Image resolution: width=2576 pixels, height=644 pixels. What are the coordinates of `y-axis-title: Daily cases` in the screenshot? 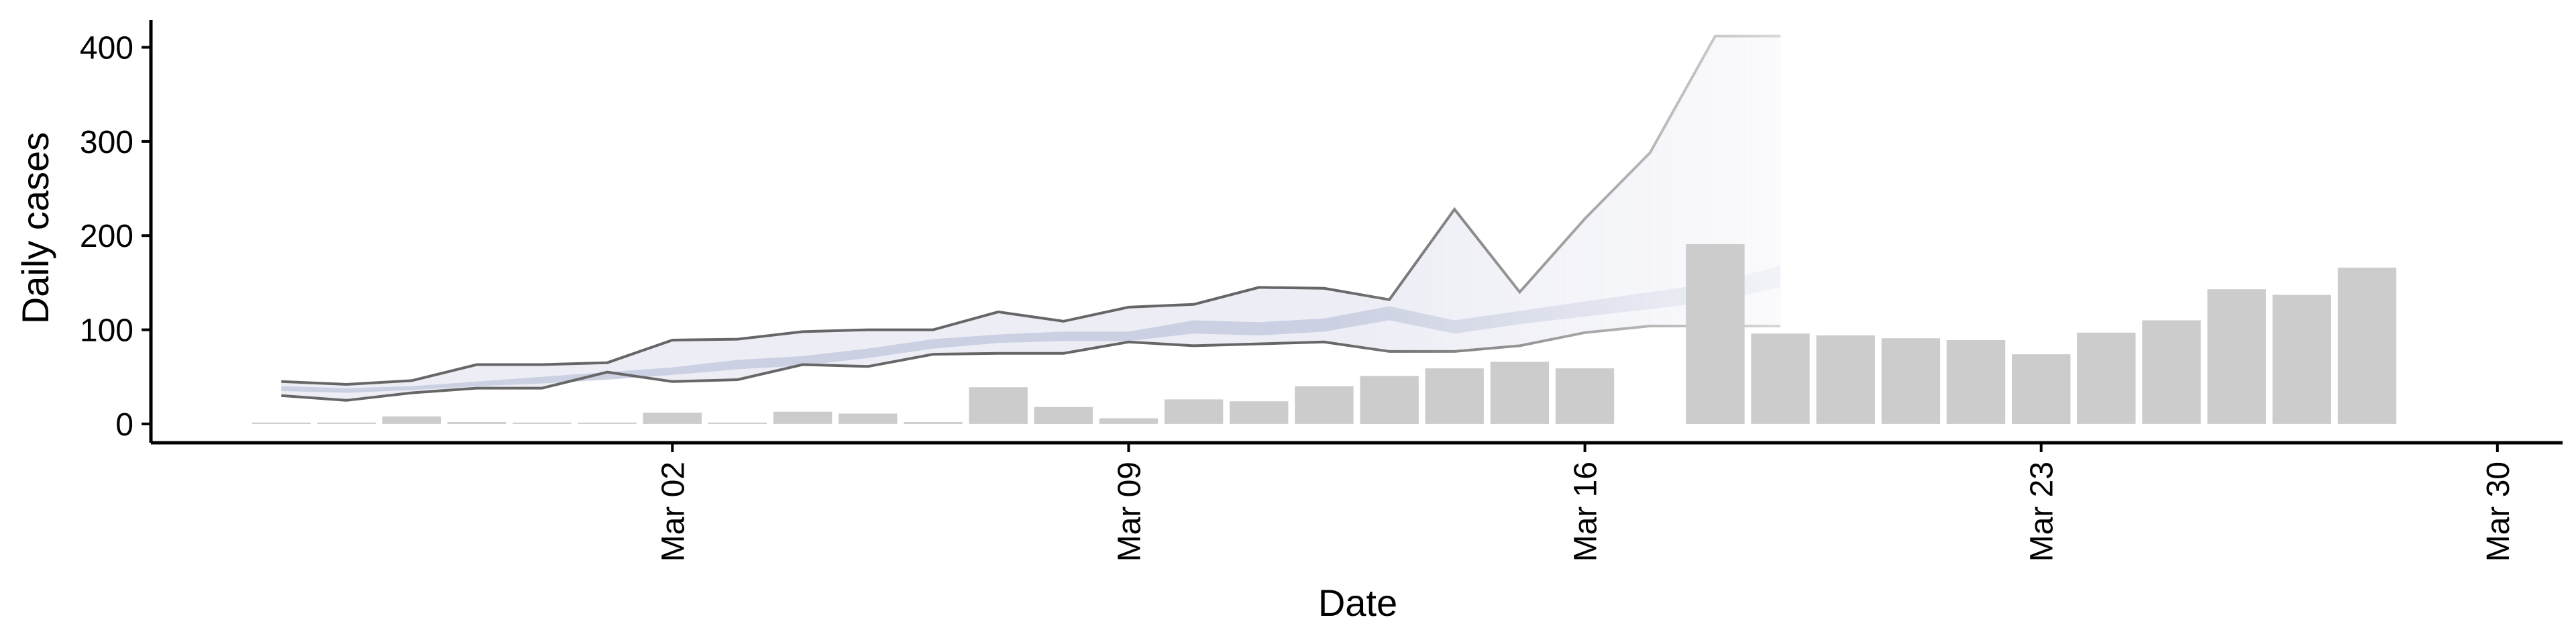 It's located at (35, 228).